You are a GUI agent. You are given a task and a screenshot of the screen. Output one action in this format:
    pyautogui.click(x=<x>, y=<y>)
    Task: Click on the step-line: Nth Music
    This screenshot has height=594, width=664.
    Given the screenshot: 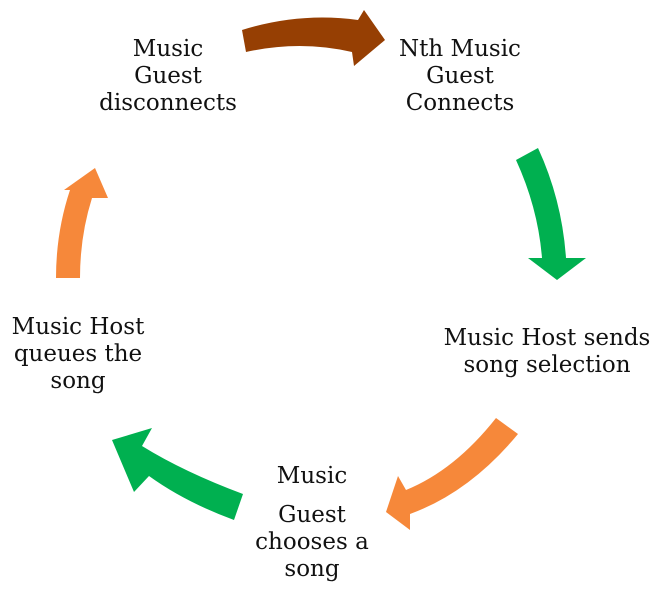 What is the action you would take?
    pyautogui.click(x=460, y=49)
    